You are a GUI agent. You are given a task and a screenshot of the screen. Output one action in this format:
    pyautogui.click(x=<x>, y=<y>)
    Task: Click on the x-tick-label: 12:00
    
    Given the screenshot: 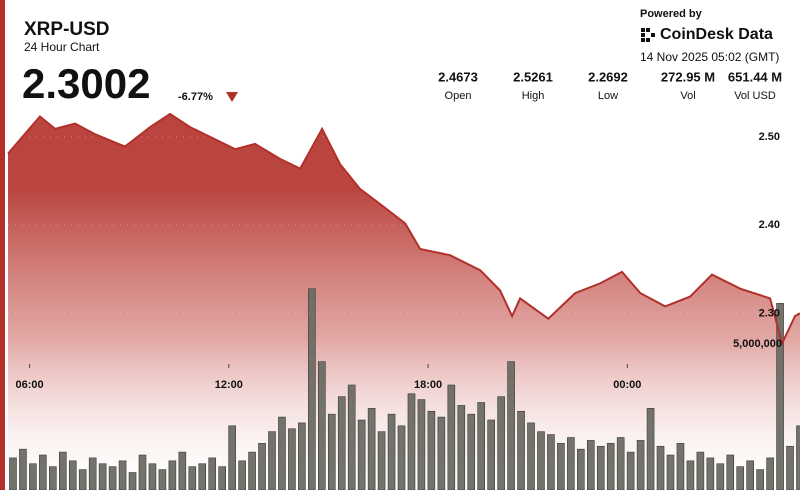 What is the action you would take?
    pyautogui.click(x=229, y=385)
    